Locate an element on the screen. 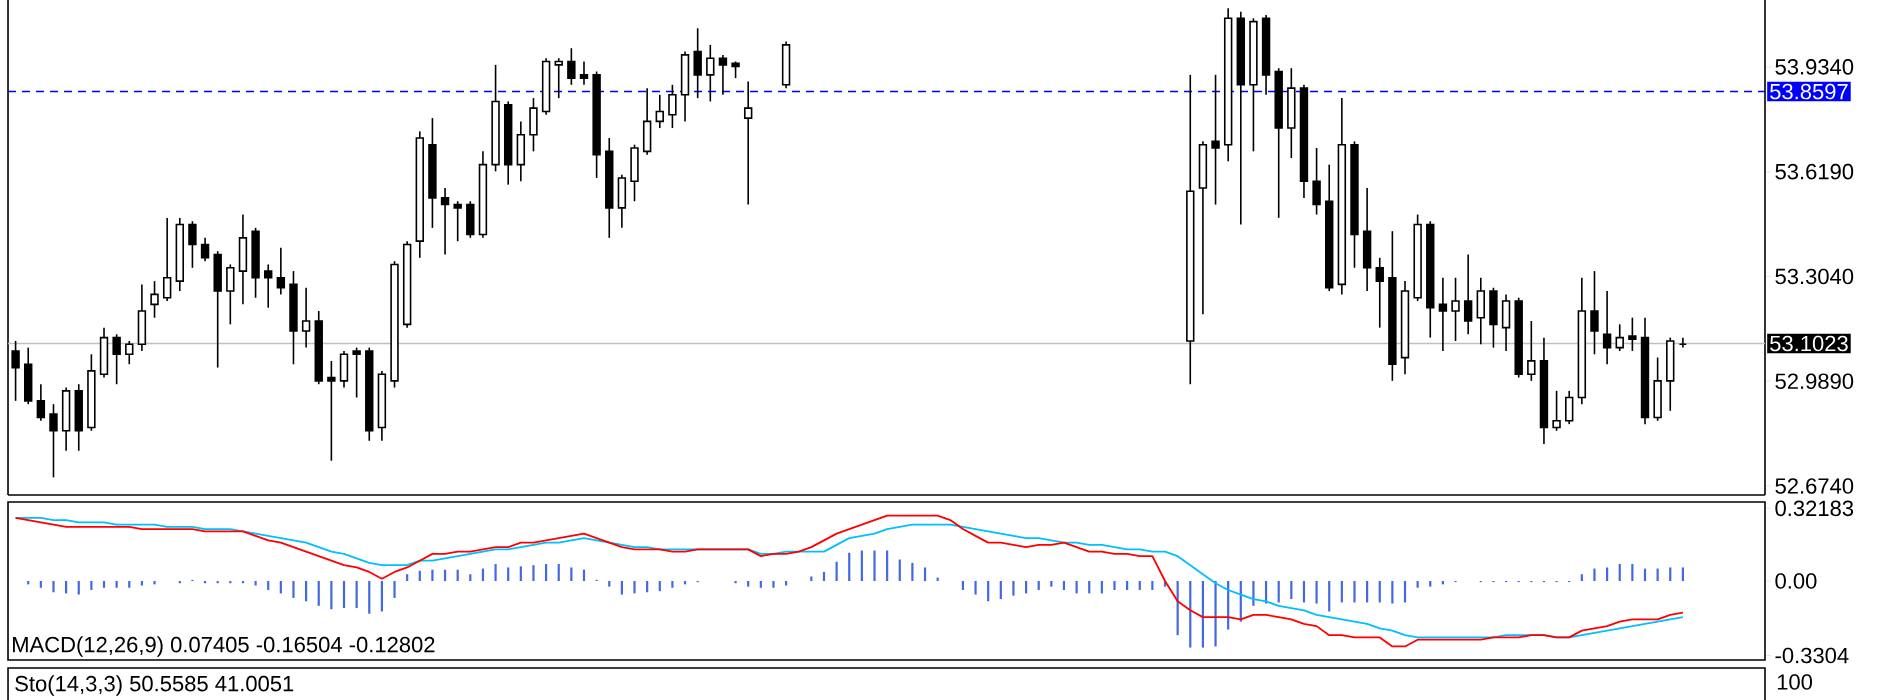 This screenshot has width=1900, height=700. y-tick-label: 0.32183 is located at coordinates (1814, 508).